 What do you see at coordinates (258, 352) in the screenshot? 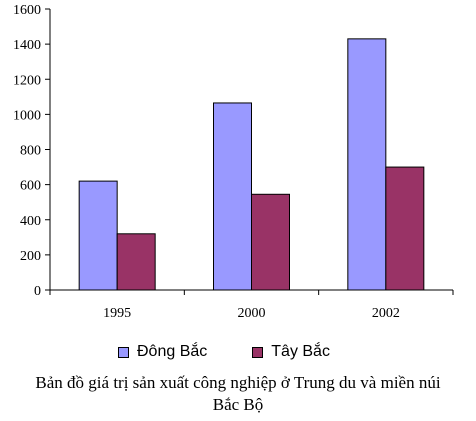
I see `legend-swatch-tay-bac` at bounding box center [258, 352].